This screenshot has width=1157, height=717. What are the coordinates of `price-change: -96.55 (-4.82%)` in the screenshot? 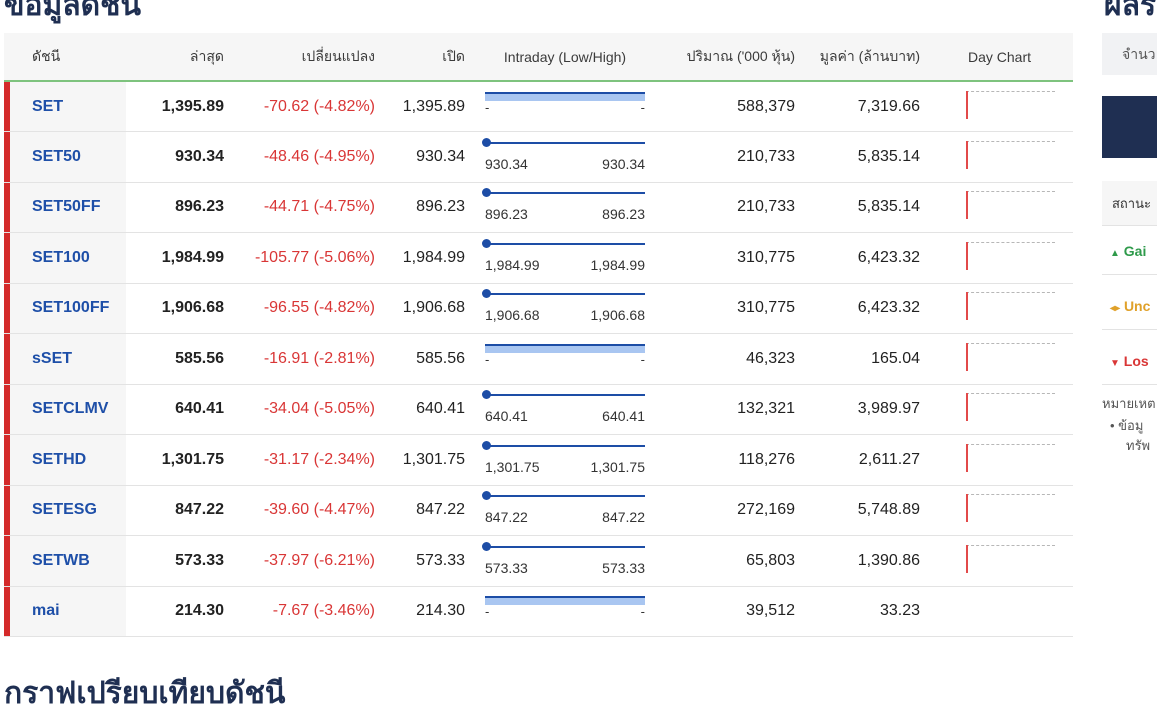 It's located at (319, 308).